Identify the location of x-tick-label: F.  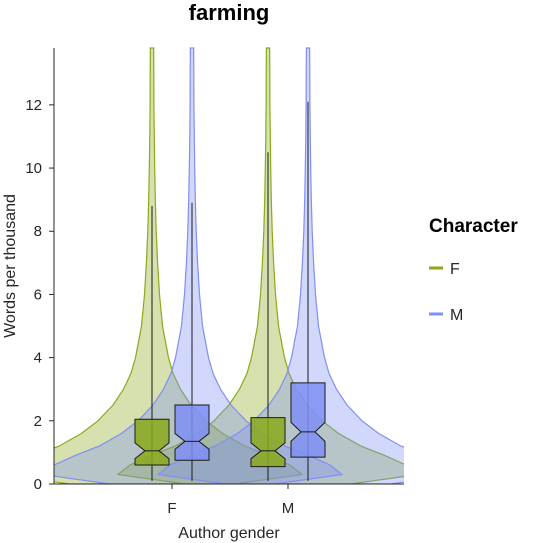
(171, 508).